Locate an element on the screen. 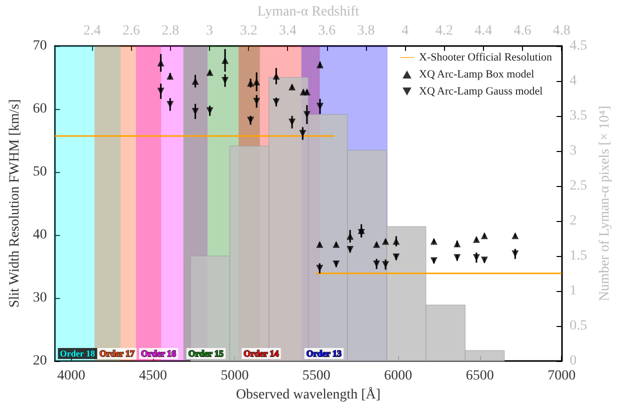  legend-label: XQ Arc-Lamp Box model is located at coordinates (476, 74).